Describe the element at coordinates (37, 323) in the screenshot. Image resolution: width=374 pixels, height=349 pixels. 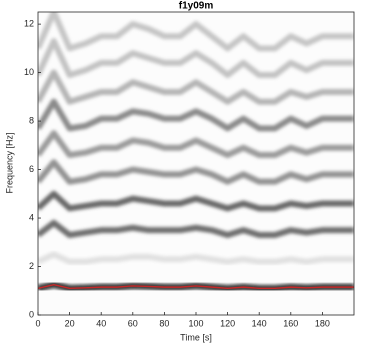
I see `x-tick-label: 0` at that location.